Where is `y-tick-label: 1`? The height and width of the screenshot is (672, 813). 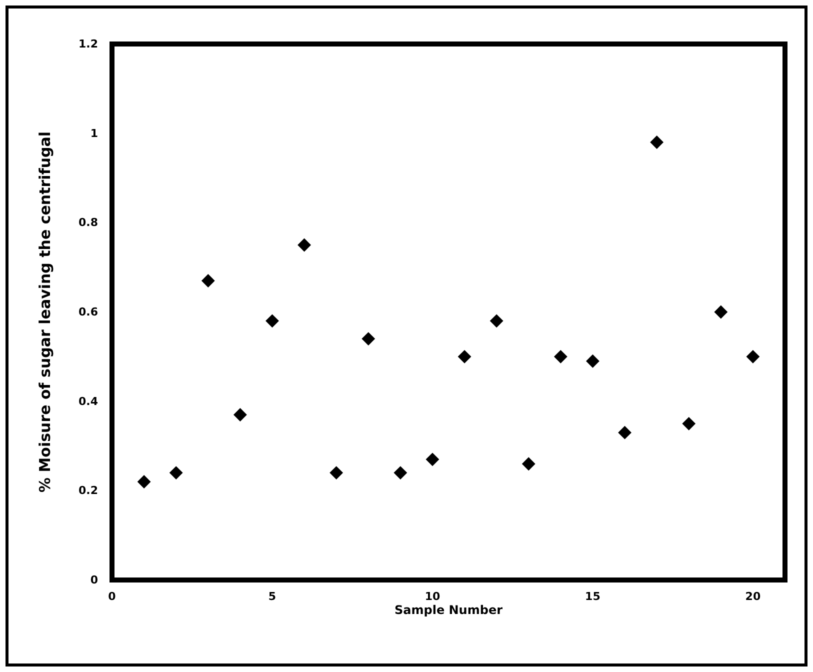
y-tick-label: 1 is located at coordinates (94, 133).